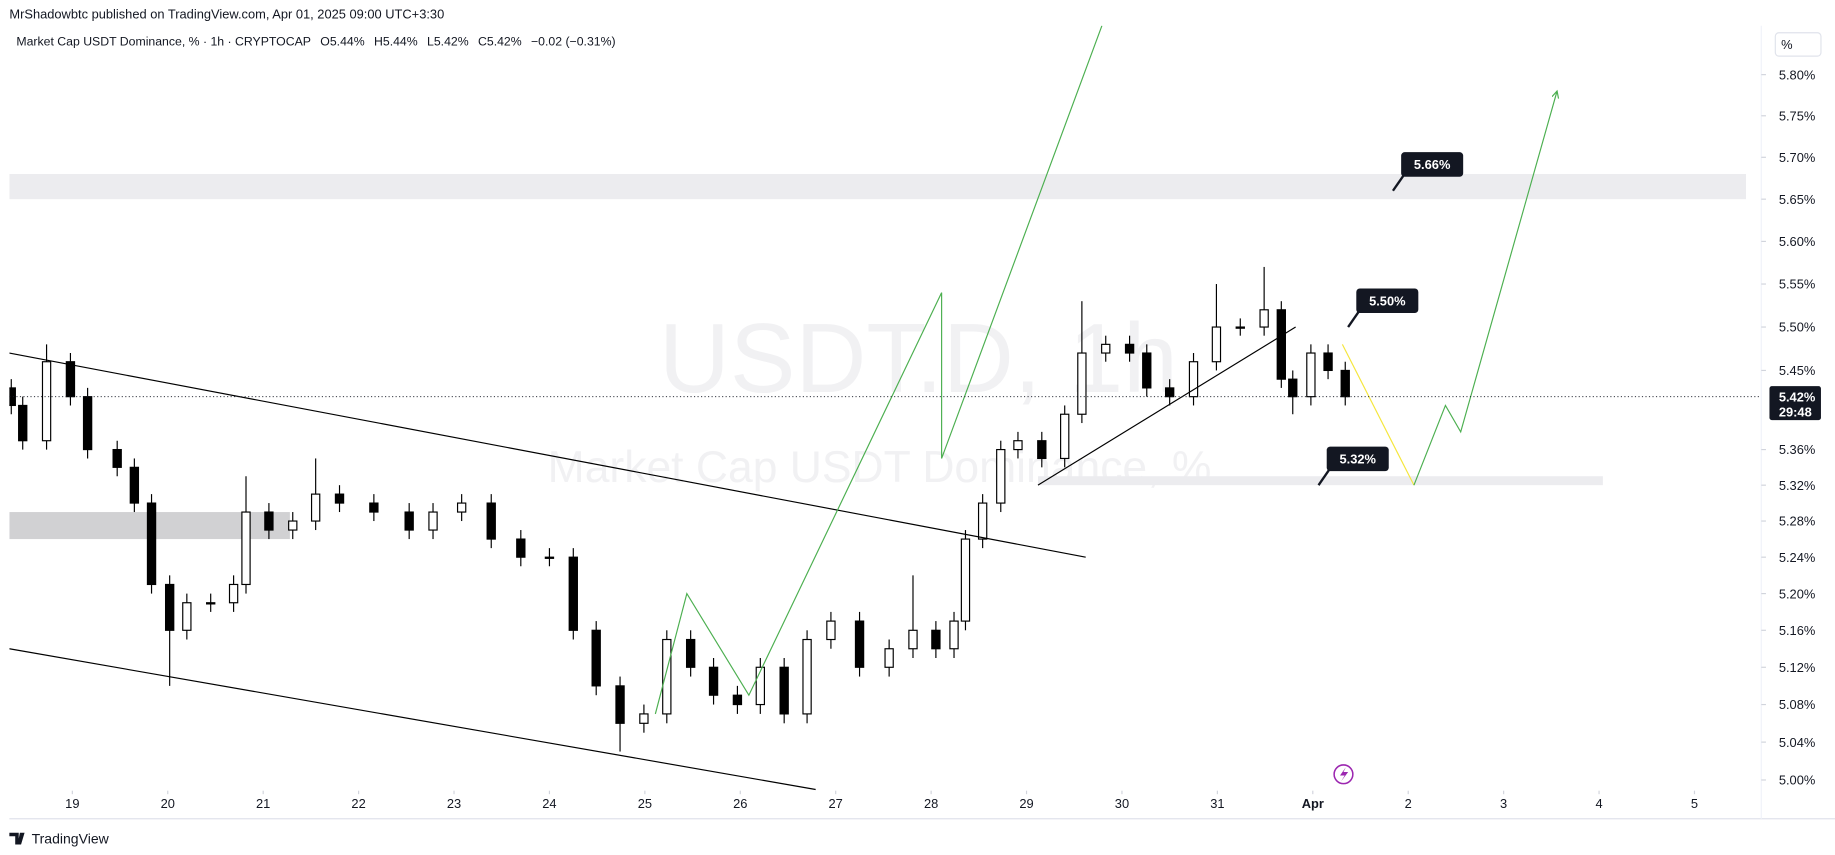 The image size is (1835, 855). I want to click on y-tick-label: 5.32%, so click(1797, 485).